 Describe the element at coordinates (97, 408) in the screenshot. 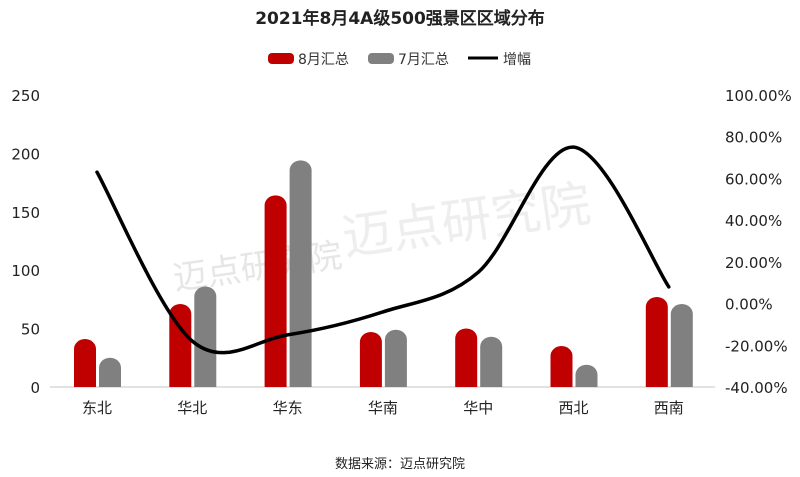

I see `x-tick-label: 东北` at that location.